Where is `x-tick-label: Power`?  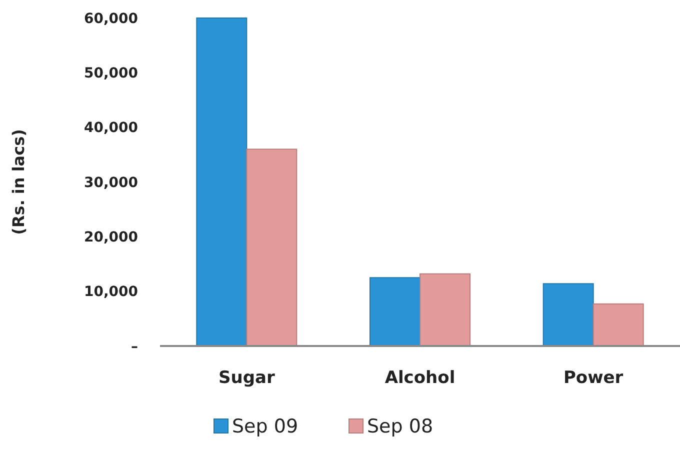 x-tick-label: Power is located at coordinates (593, 378).